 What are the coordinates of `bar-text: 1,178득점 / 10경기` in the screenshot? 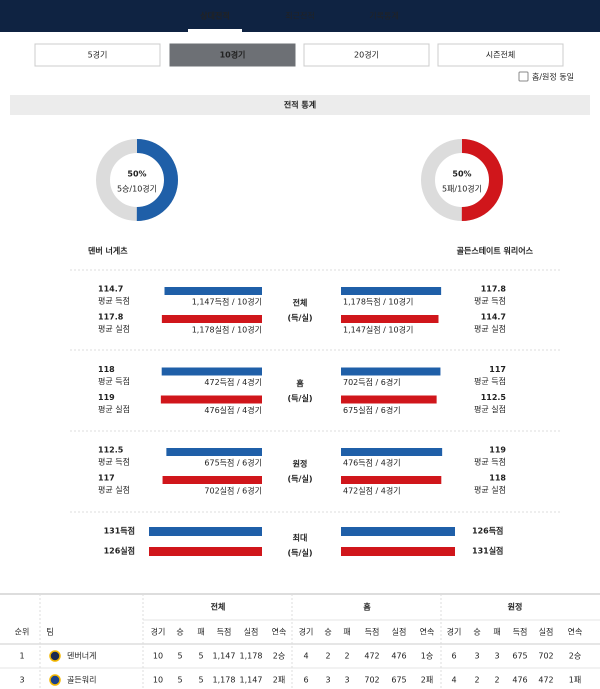 It's located at (378, 302).